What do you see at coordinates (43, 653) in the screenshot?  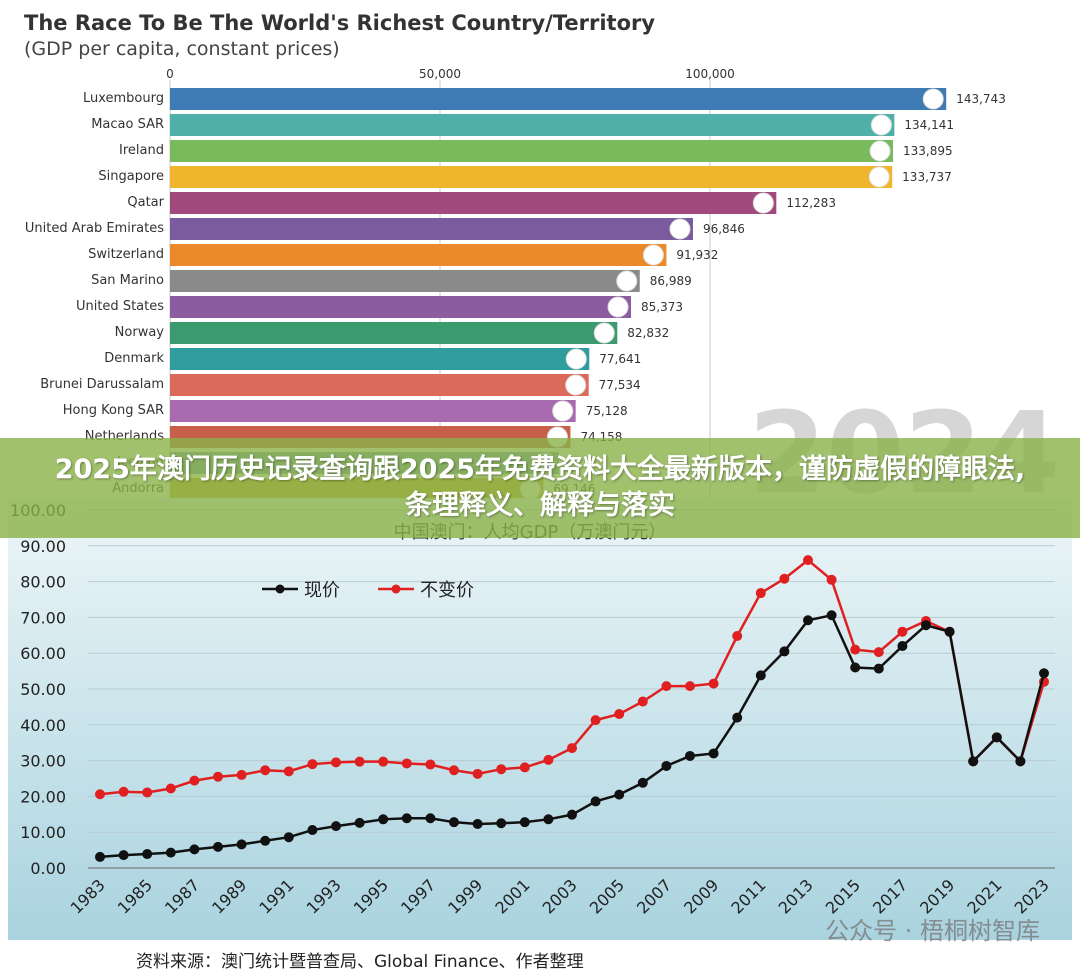 I see `y-tick-label: 60.00` at bounding box center [43, 653].